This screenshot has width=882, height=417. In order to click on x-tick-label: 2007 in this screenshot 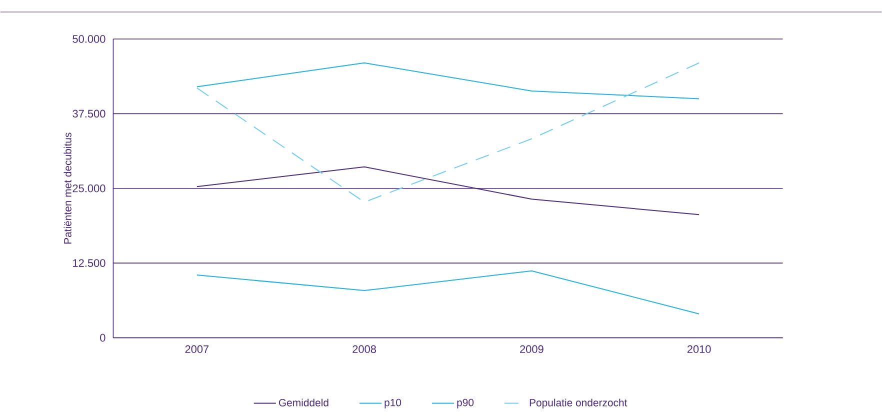, I will do `click(197, 349)`.